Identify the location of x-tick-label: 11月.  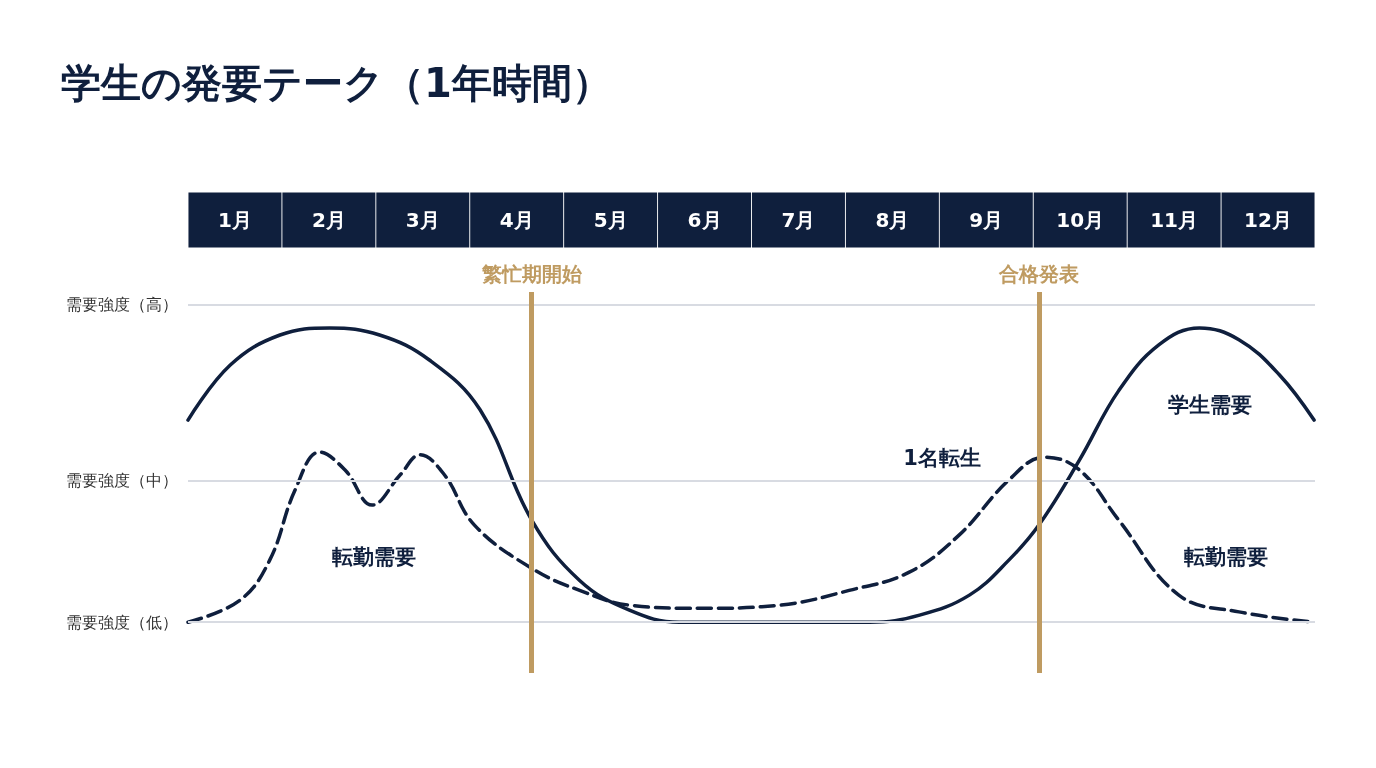
(1174, 220).